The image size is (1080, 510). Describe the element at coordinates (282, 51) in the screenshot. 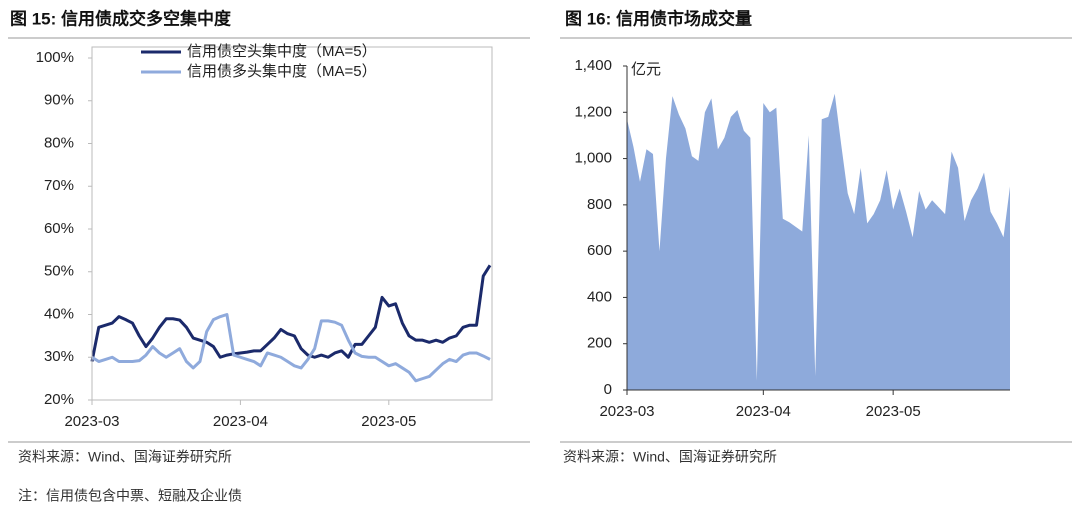

I see `legend-label: 信用债空头集中度（MA=5）` at that location.